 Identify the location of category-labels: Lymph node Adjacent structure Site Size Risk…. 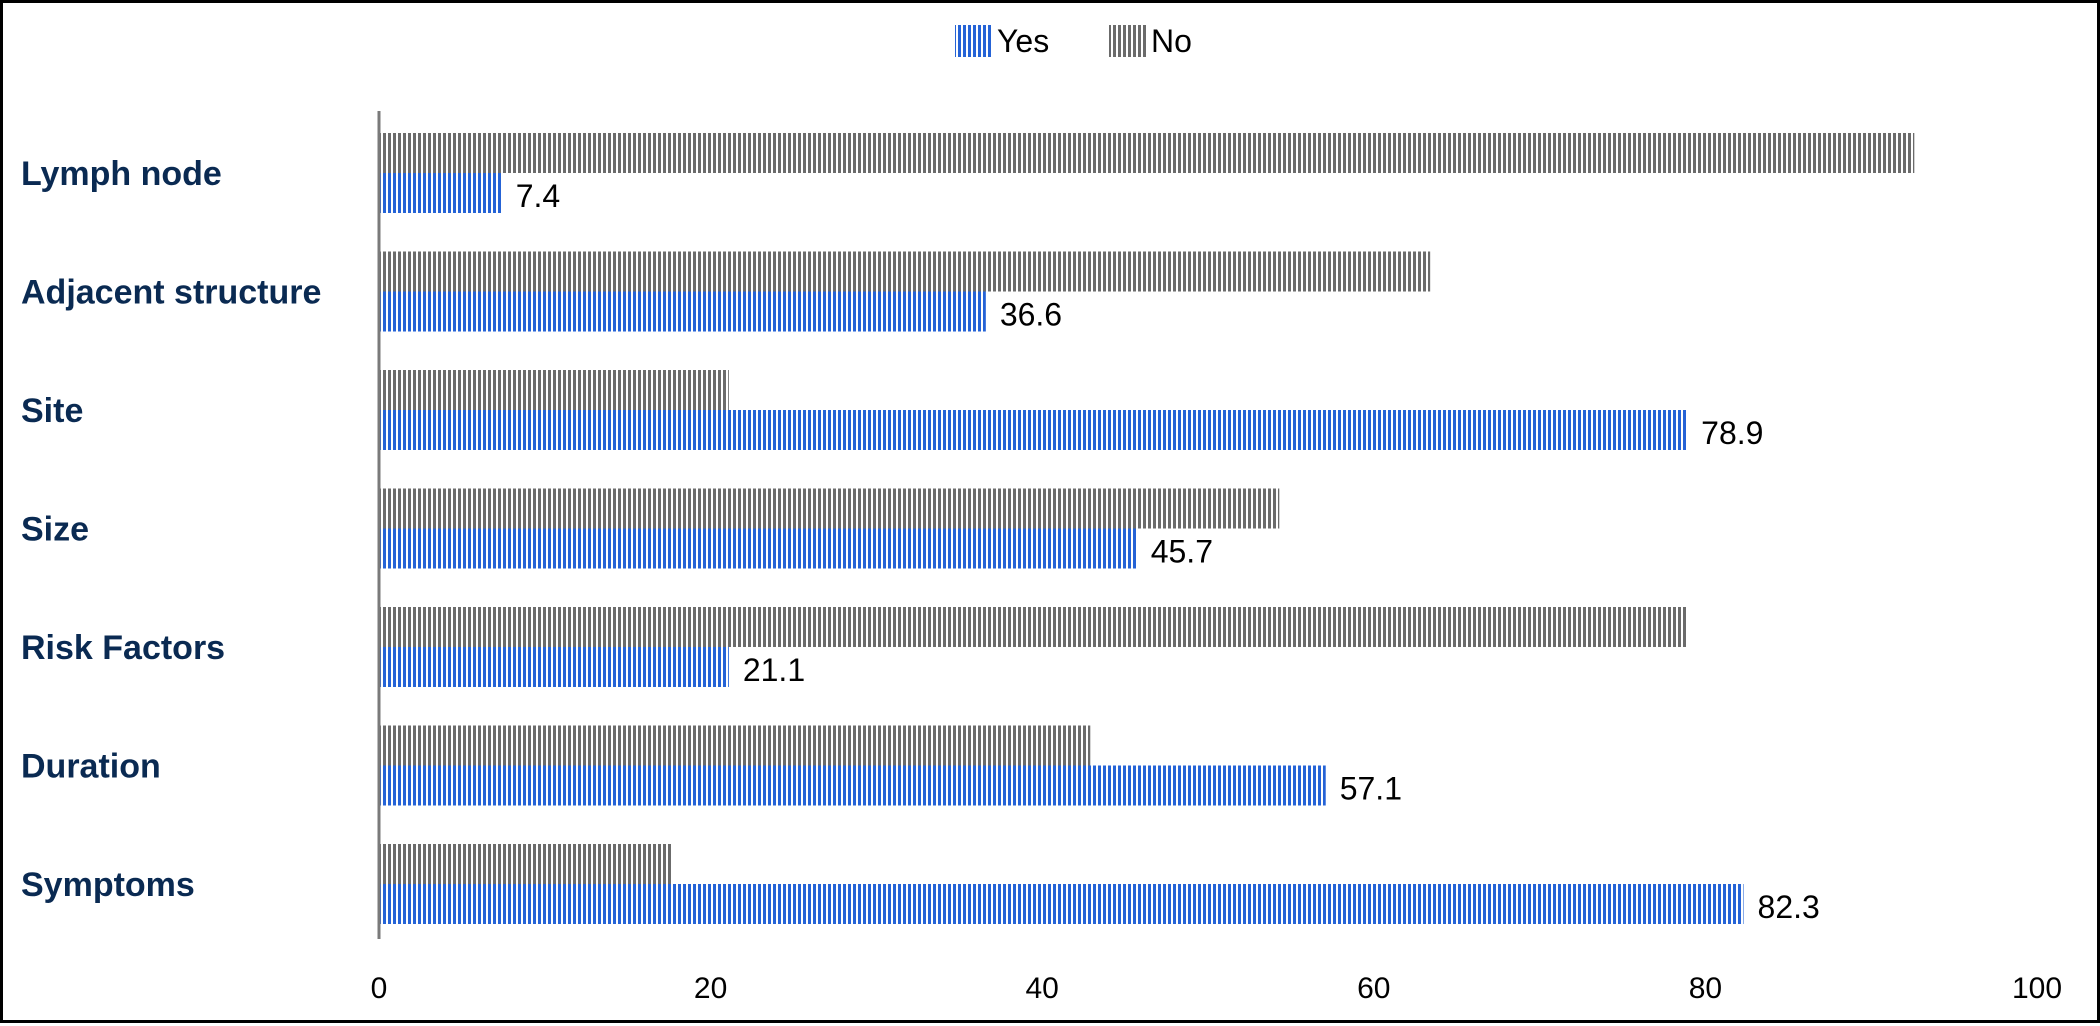
(171, 529).